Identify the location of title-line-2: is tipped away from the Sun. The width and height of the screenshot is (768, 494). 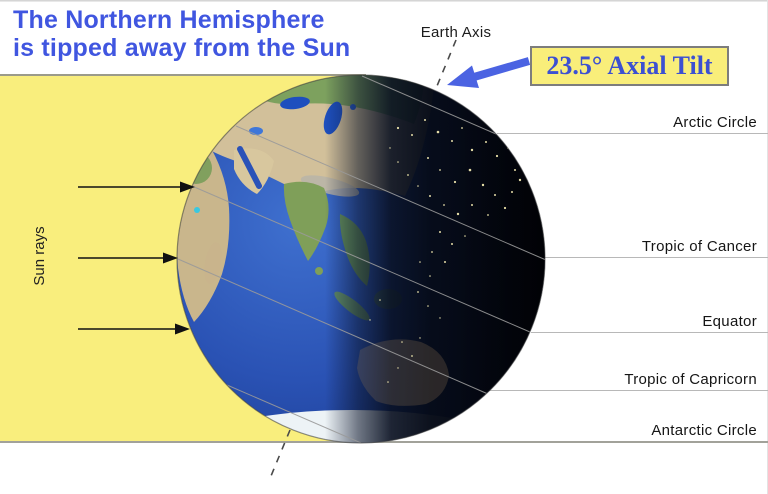
(182, 48).